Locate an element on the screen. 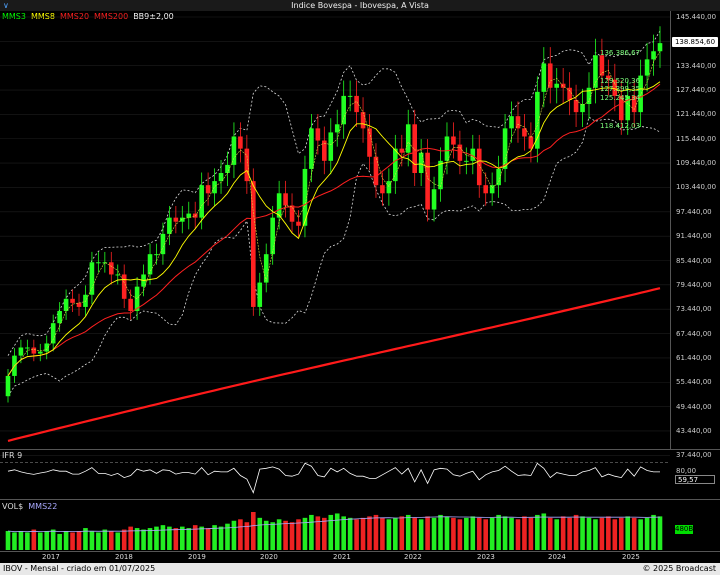 The image size is (720, 575). time-tick-label: 2020 is located at coordinates (269, 557).